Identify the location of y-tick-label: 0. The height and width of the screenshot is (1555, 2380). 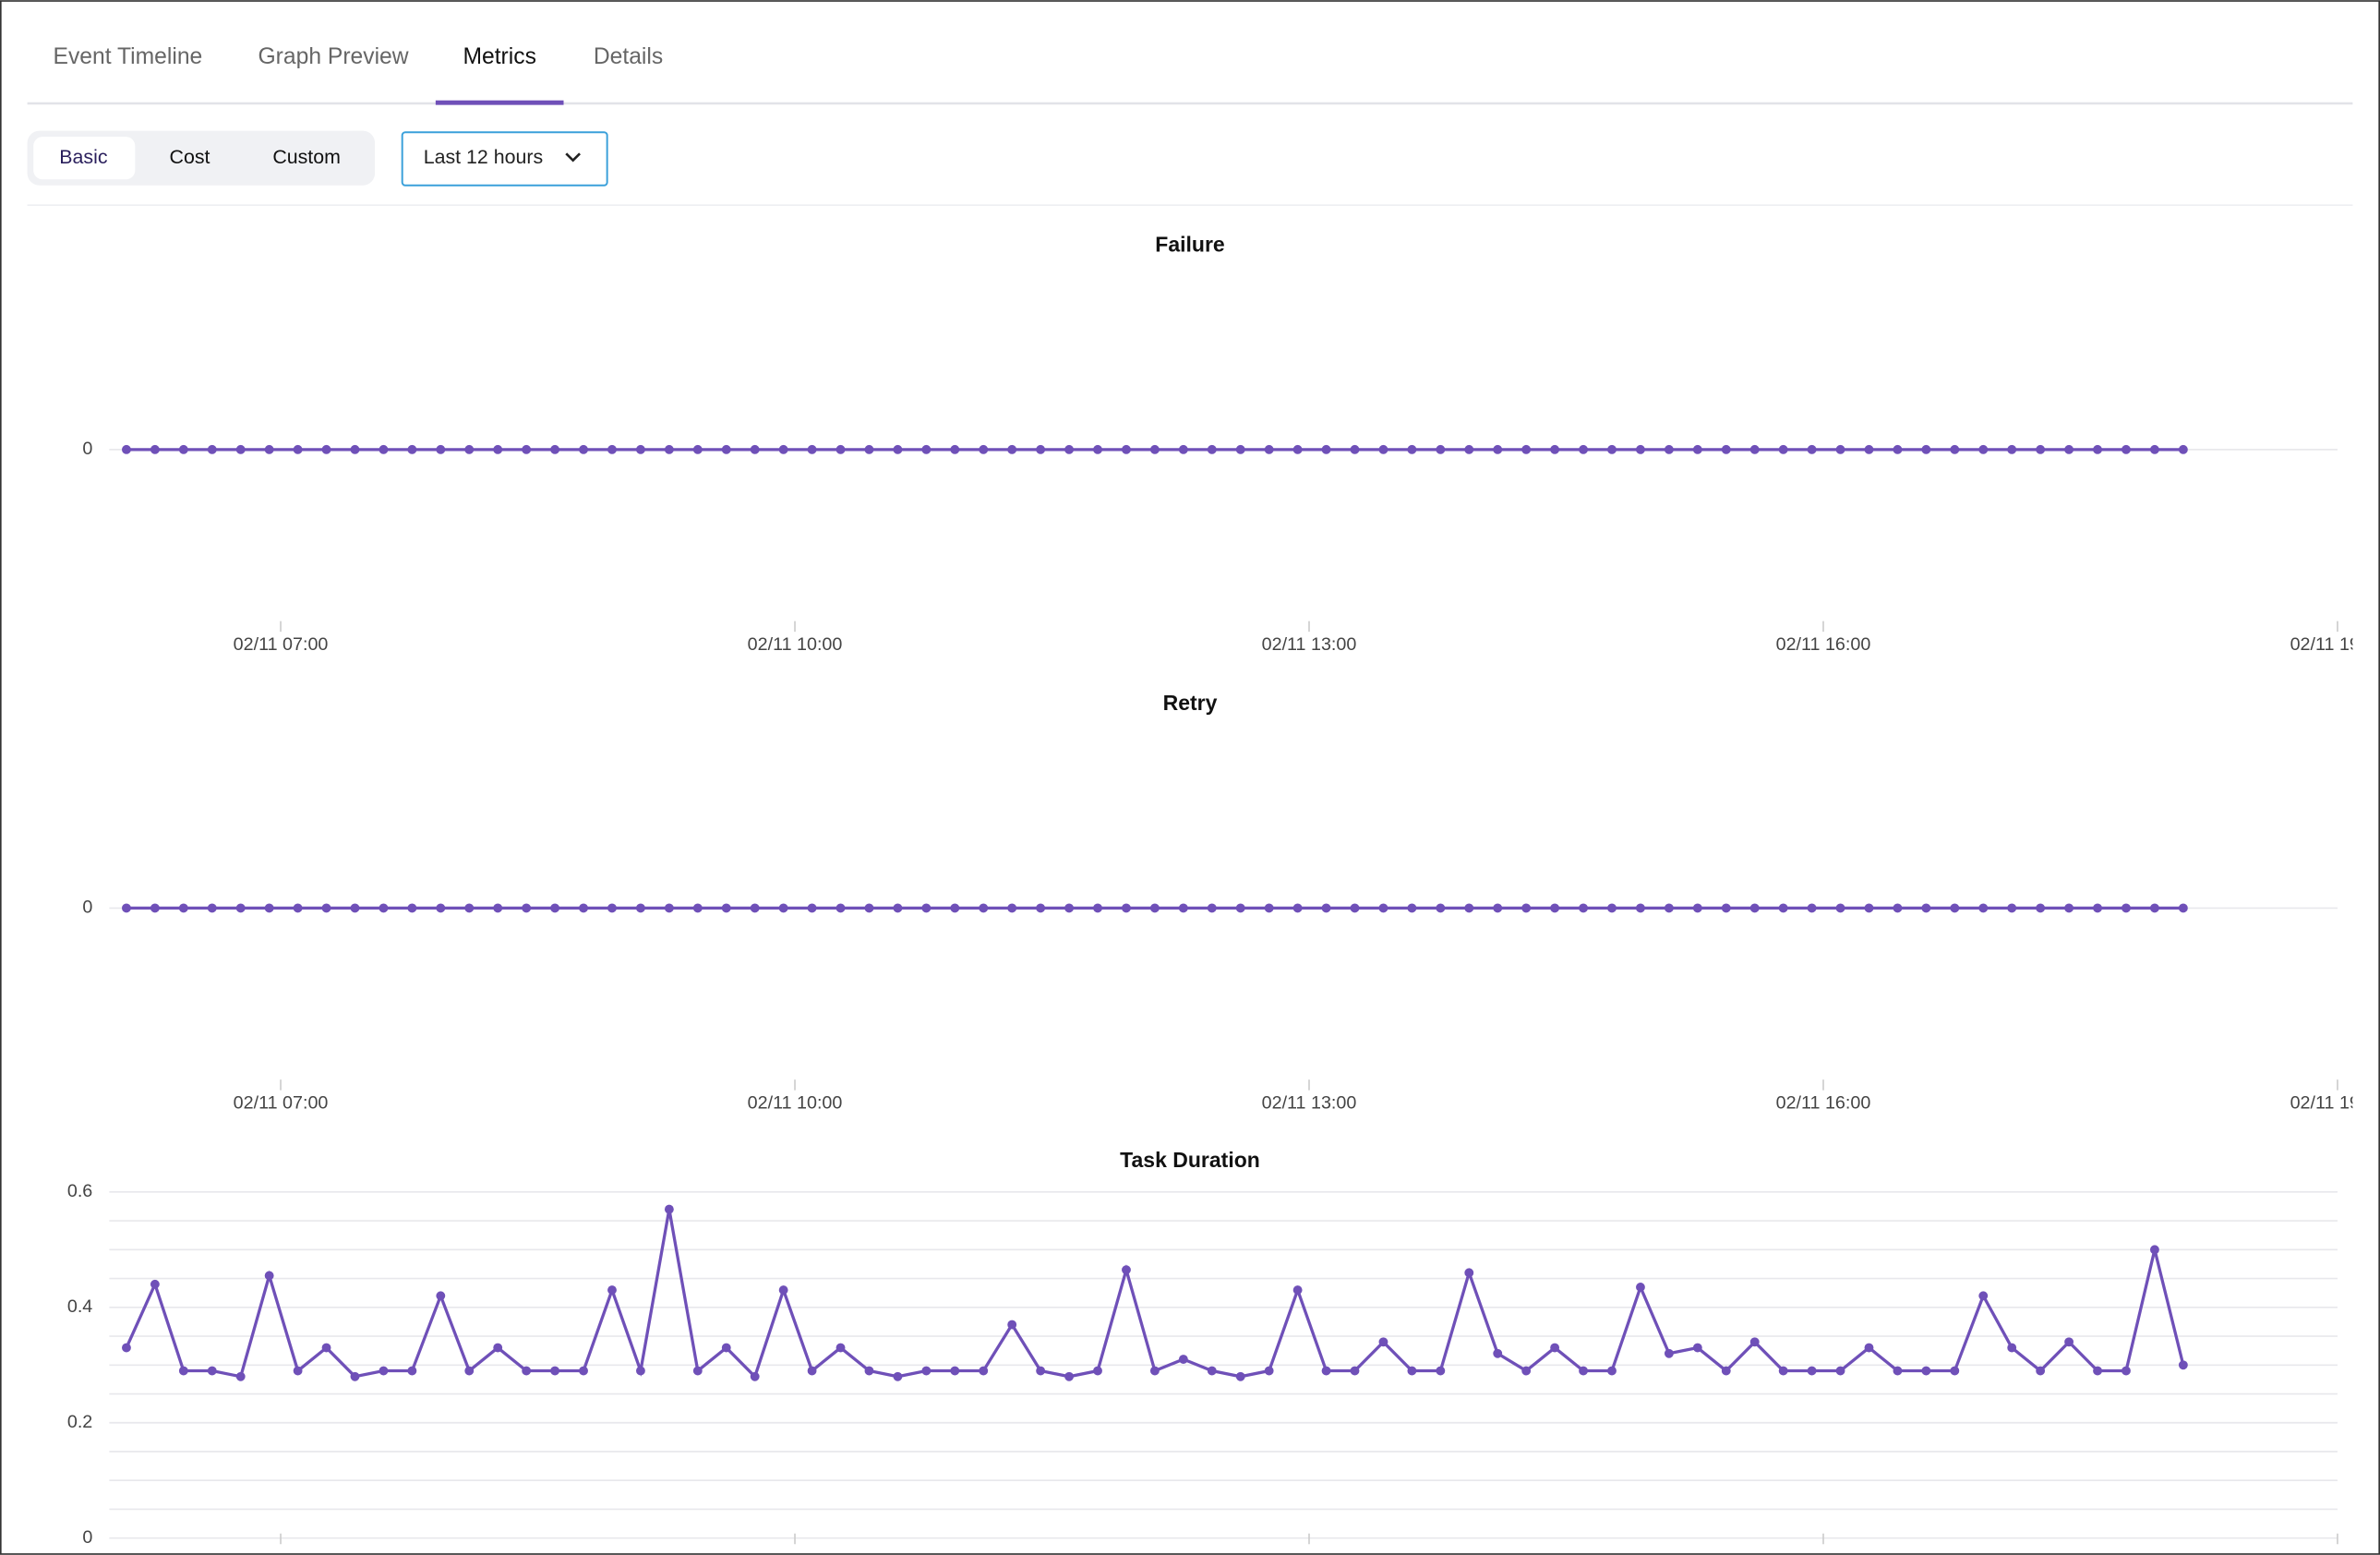
(87, 908).